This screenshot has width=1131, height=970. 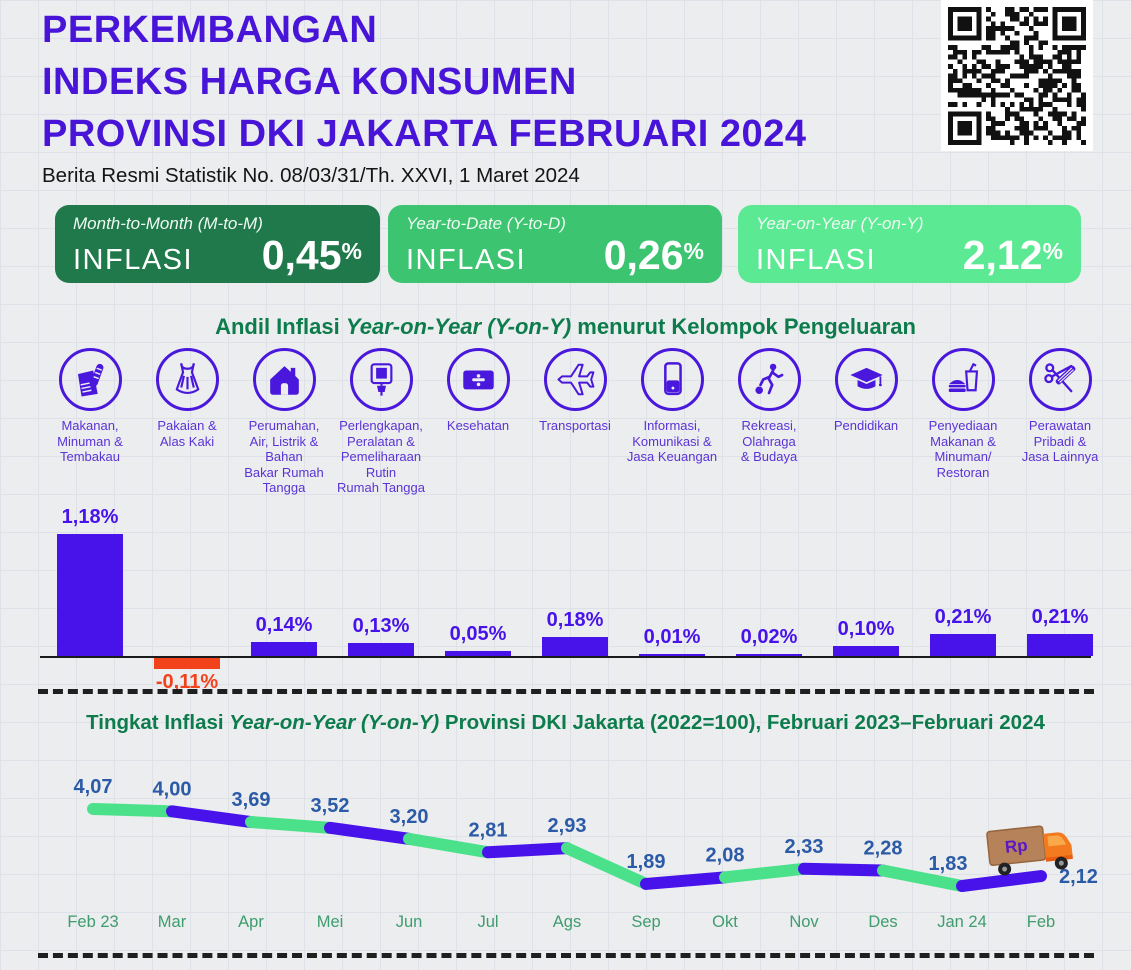 What do you see at coordinates (381, 626) in the screenshot?
I see `bar-value-label: 0,13%` at bounding box center [381, 626].